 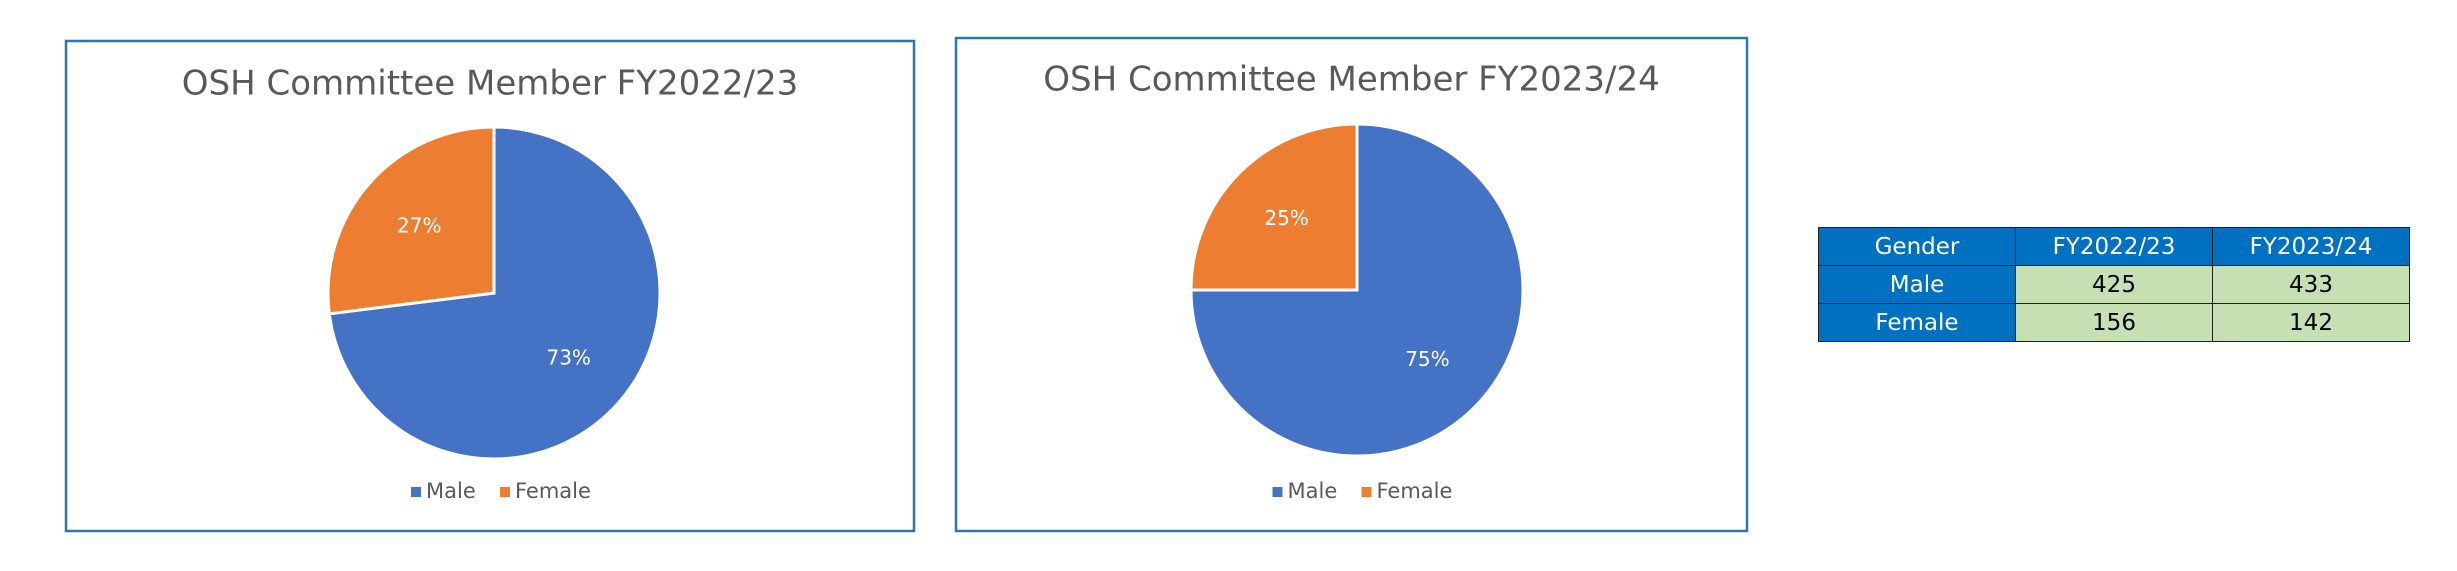 What do you see at coordinates (2311, 322) in the screenshot?
I see `cell: 142` at bounding box center [2311, 322].